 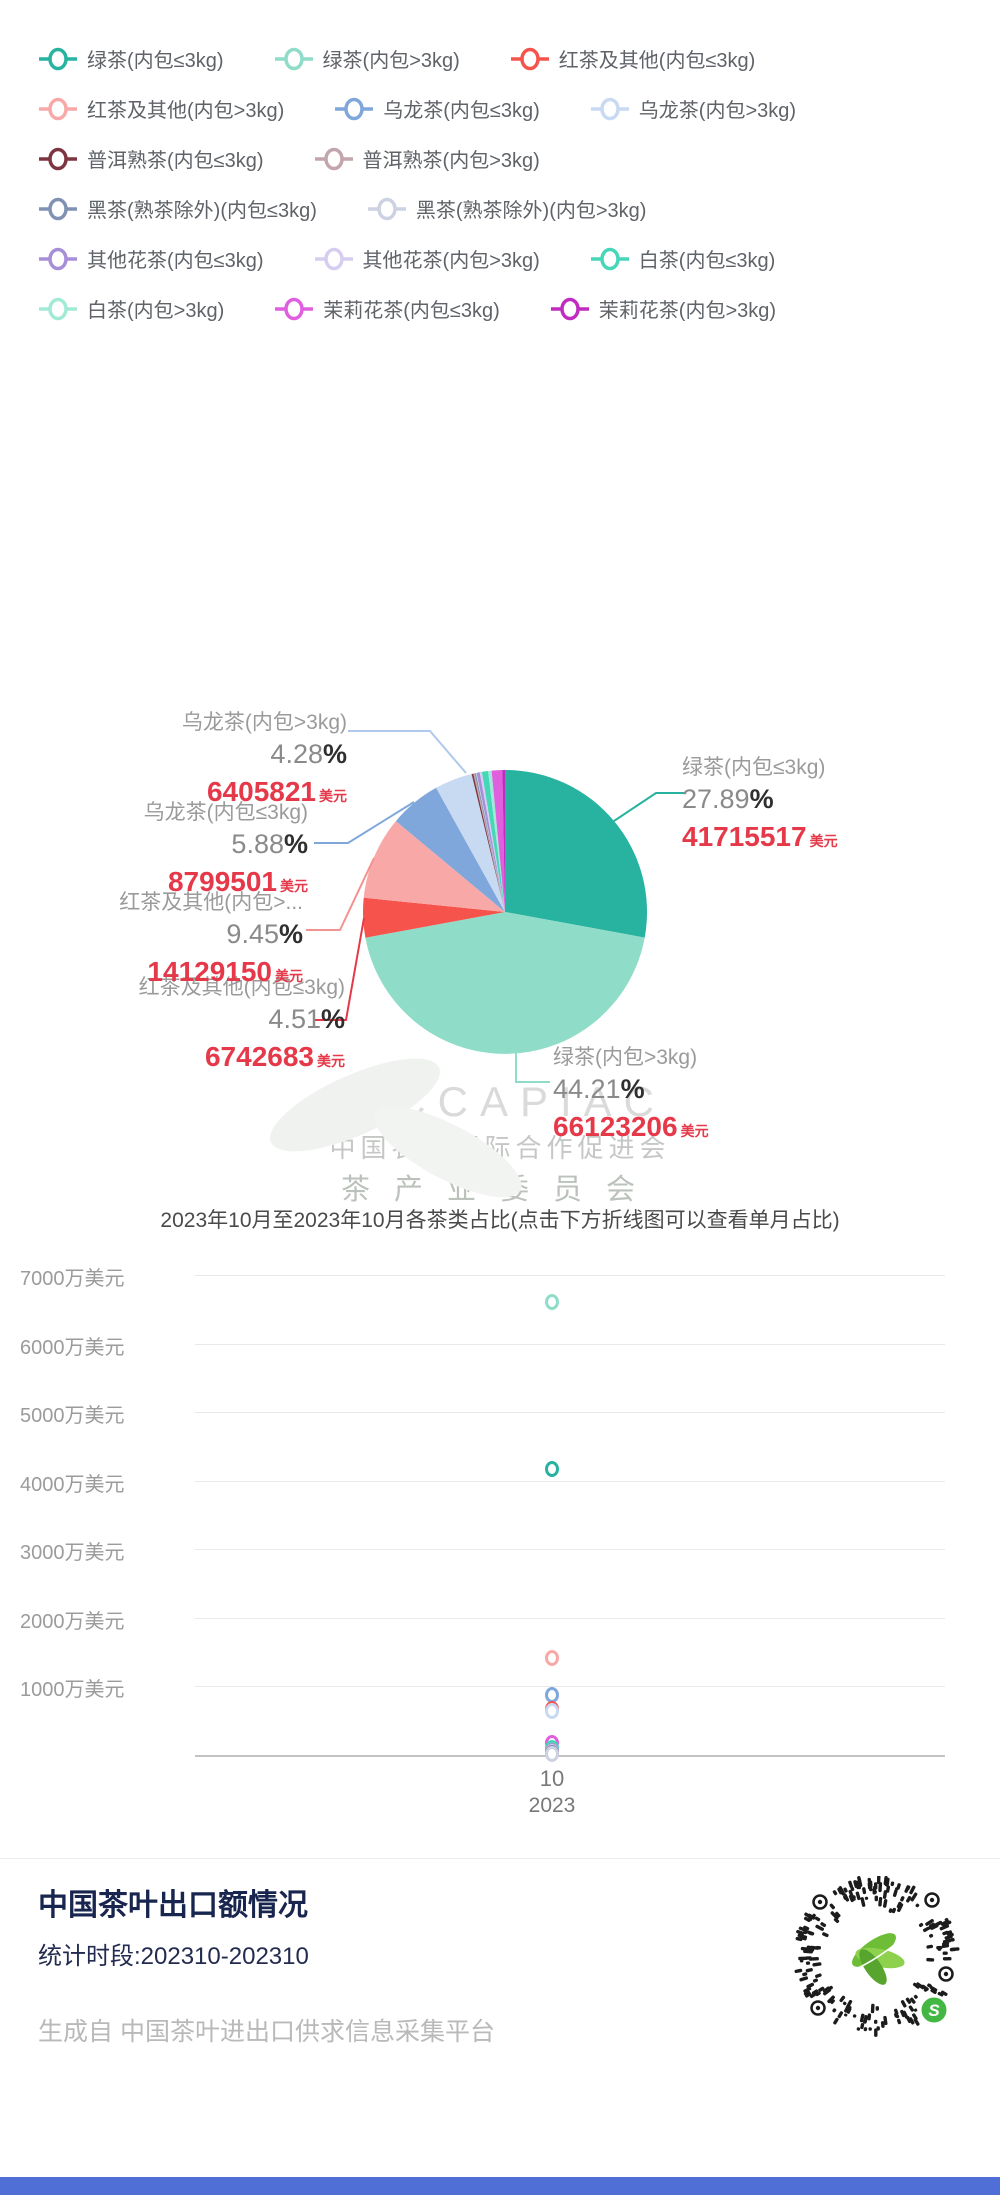 What do you see at coordinates (552, 1754) in the screenshot?
I see `data-point-黑茶(熟茶除外)(内包>3kg)` at bounding box center [552, 1754].